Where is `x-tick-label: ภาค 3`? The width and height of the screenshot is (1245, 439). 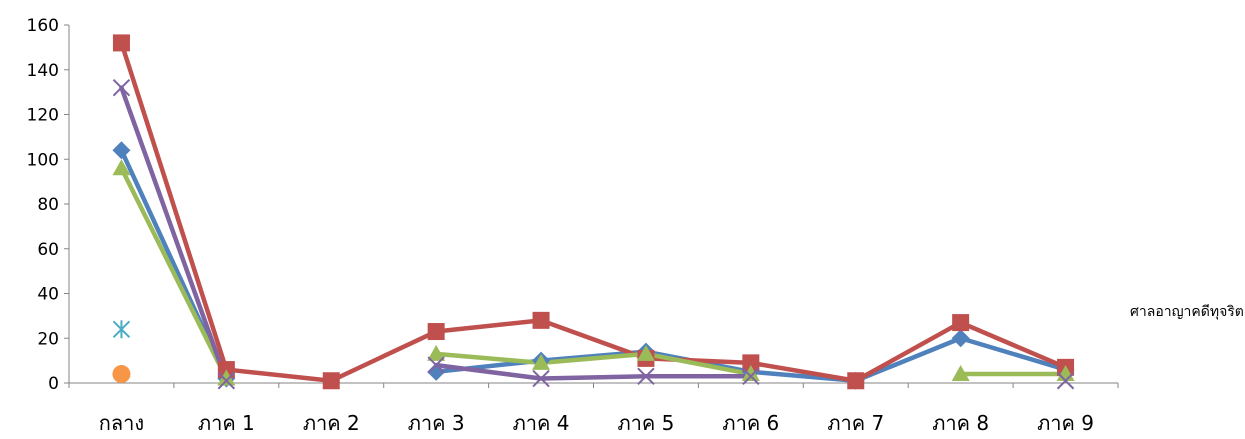
x-tick-label: ภาค 3 is located at coordinates (436, 423).